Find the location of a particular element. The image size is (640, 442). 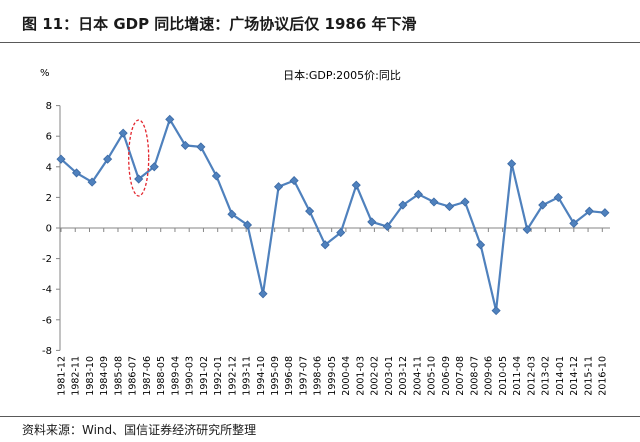

x-tick-label: 1995-09 is located at coordinates (275, 376).